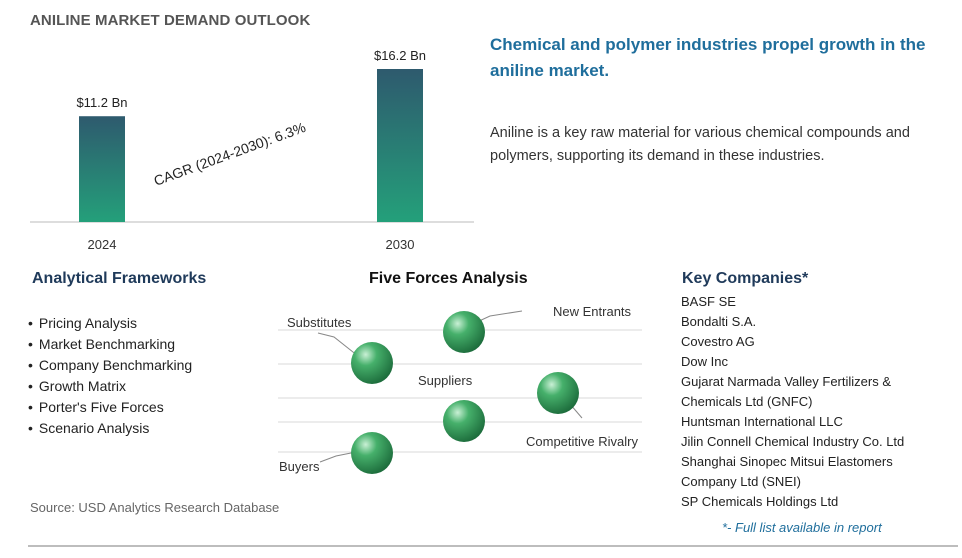 This screenshot has height=558, width=962. Describe the element at coordinates (704, 361) in the screenshot. I see `list-item: Dow Inc` at that location.